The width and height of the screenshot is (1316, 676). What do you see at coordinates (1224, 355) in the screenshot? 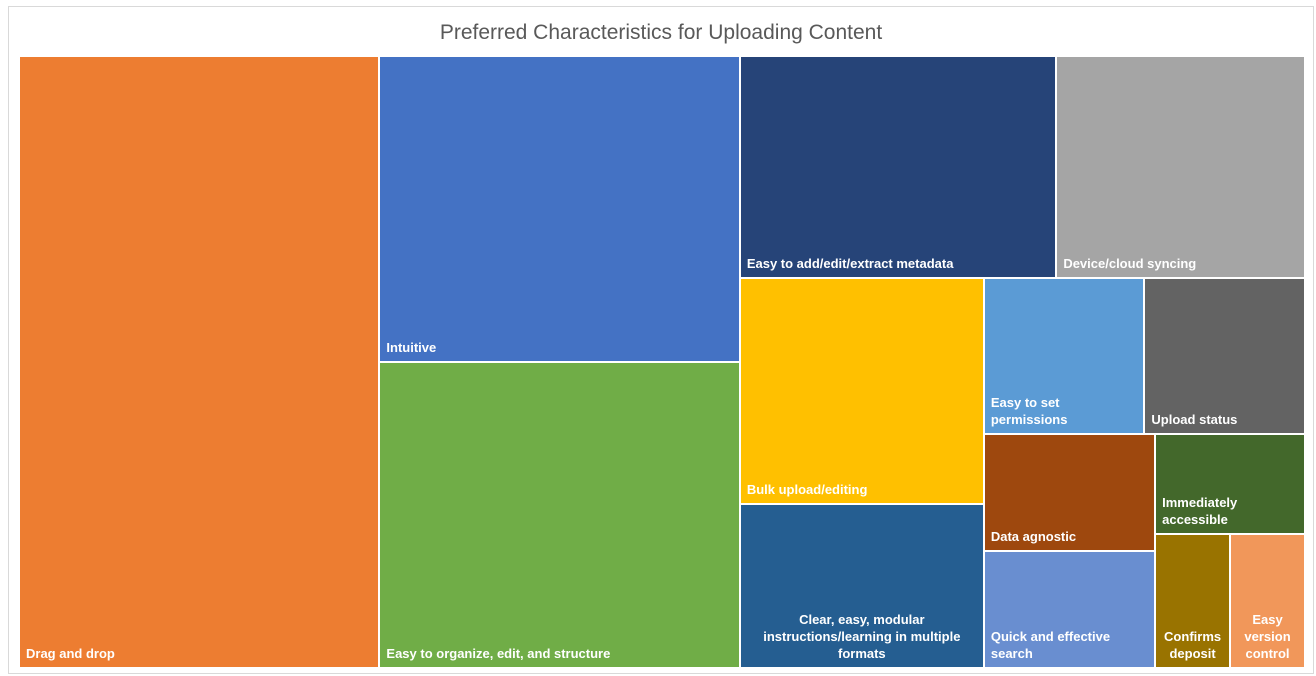
I see `tile: Upload status` at bounding box center [1224, 355].